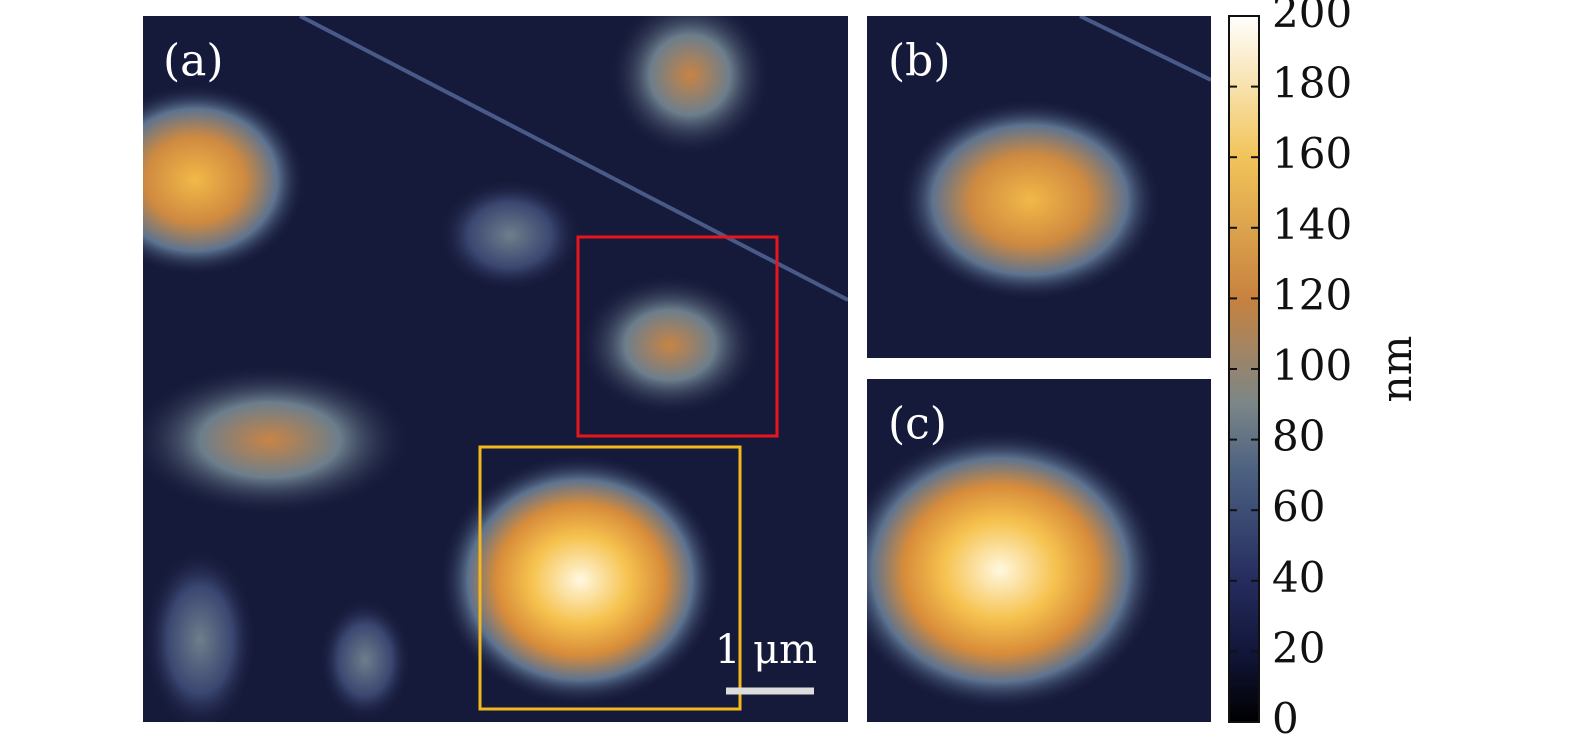 This screenshot has height=748, width=1575. I want to click on colorbar-tick-label: 160, so click(1312, 153).